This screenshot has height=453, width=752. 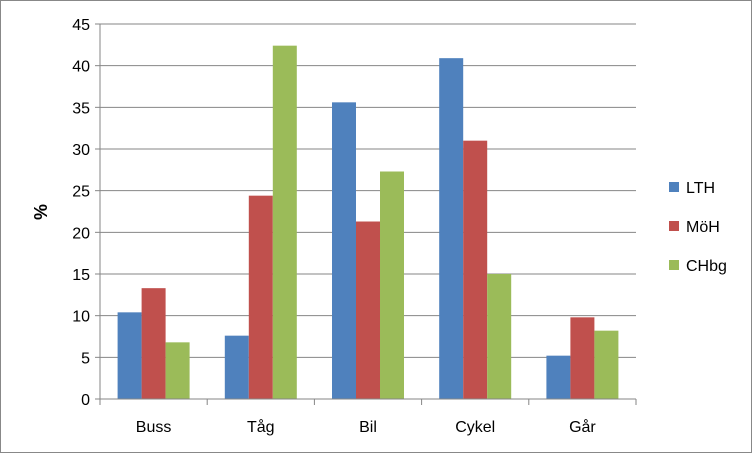 I want to click on legend-label-möh: MöH, so click(x=703, y=227).